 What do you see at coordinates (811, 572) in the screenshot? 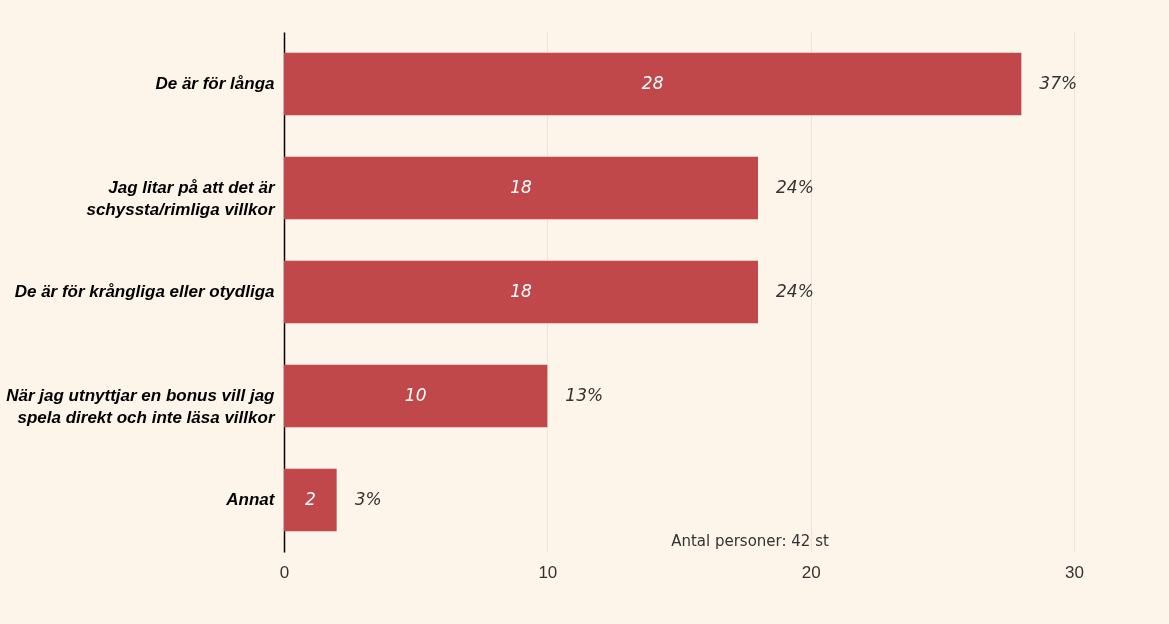
I see `x-tick-label: 20` at bounding box center [811, 572].